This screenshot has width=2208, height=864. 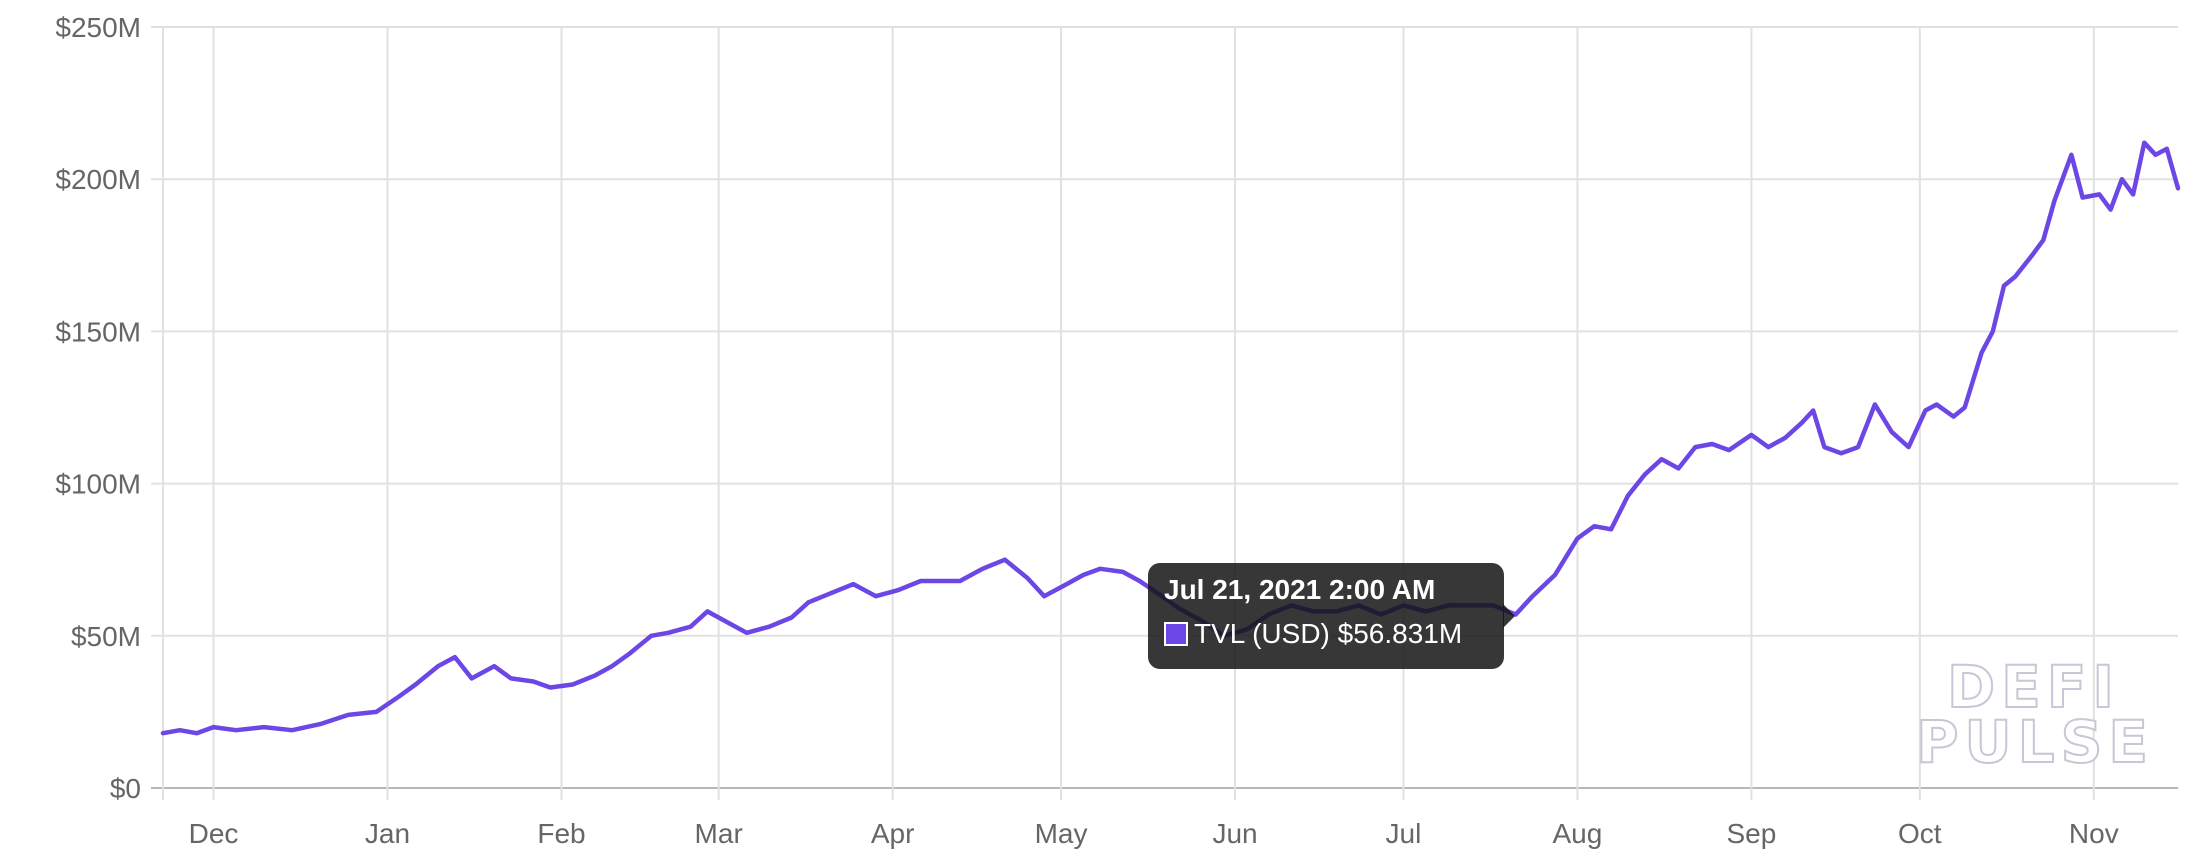 What do you see at coordinates (719, 833) in the screenshot?
I see `x-tick-label: Mar` at bounding box center [719, 833].